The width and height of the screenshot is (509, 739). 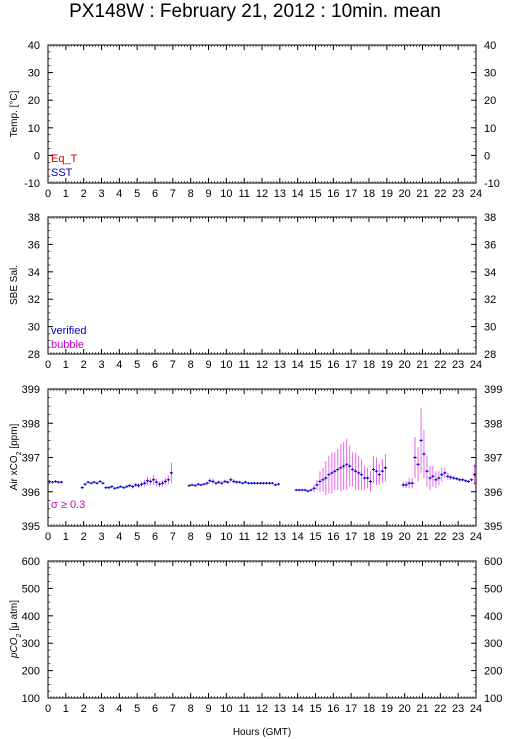 What do you see at coordinates (262, 451) in the screenshot?
I see `air-xco2-series` at bounding box center [262, 451].